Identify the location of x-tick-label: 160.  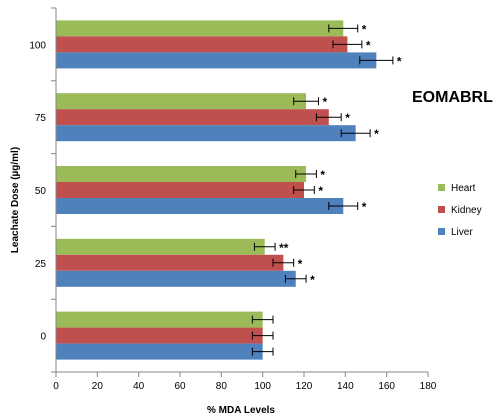
(386, 386).